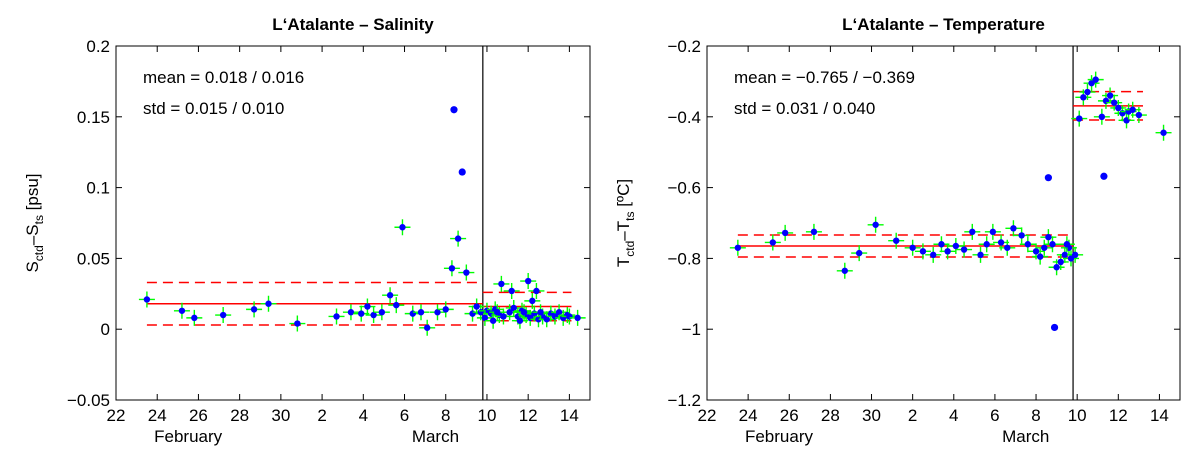 The image size is (1186, 459). What do you see at coordinates (32, 234) in the screenshot?
I see `y-axis-label-mid: –S` at bounding box center [32, 234].